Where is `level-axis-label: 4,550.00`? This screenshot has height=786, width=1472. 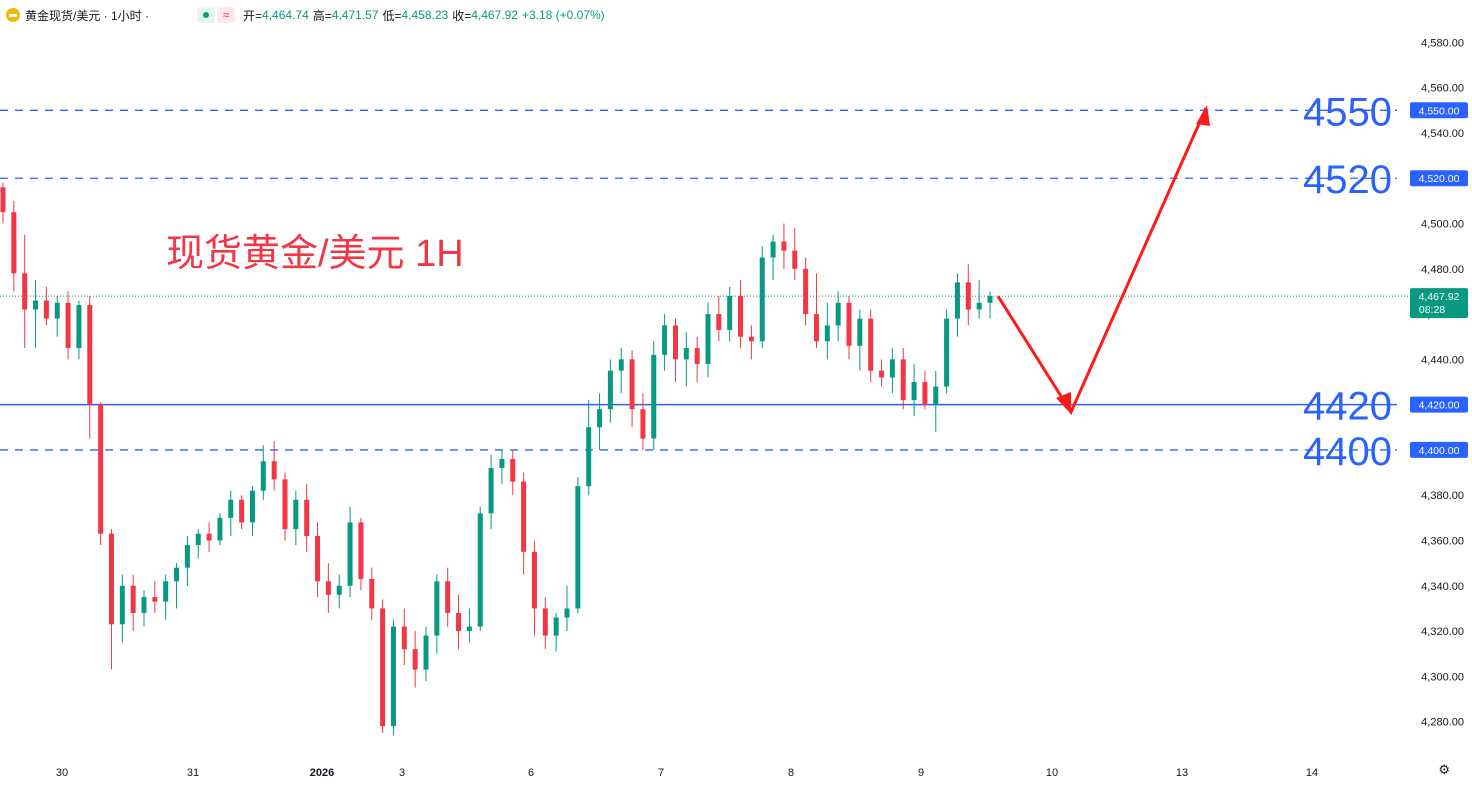 level-axis-label: 4,550.00 is located at coordinates (1439, 111).